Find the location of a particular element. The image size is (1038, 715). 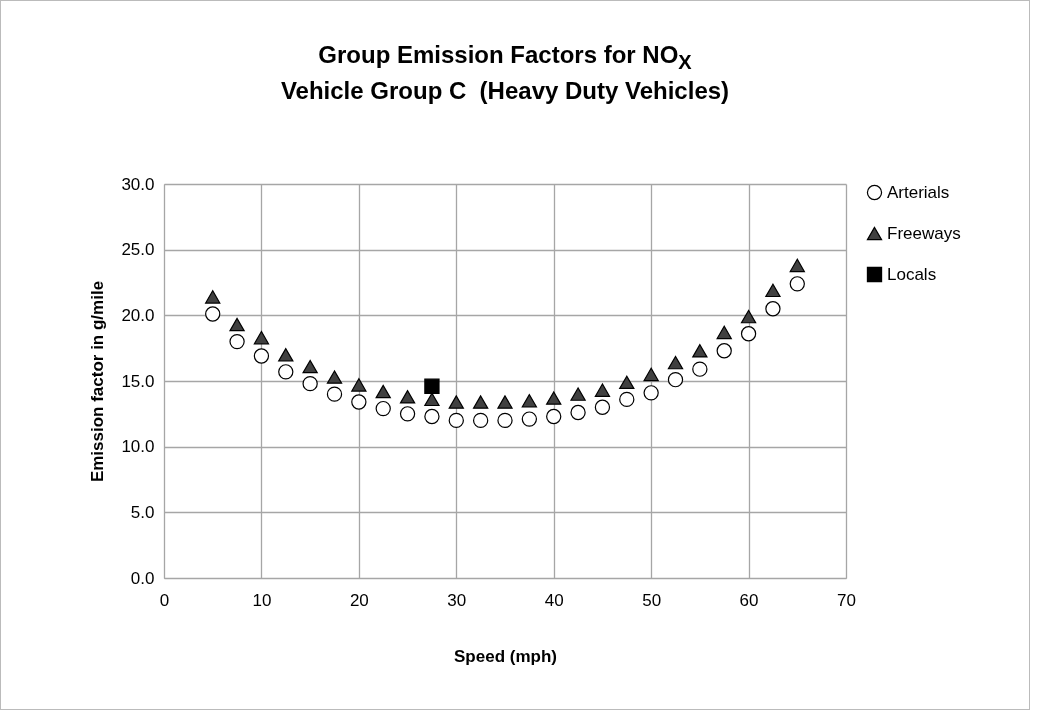

x-tick-label: 20 is located at coordinates (359, 600).